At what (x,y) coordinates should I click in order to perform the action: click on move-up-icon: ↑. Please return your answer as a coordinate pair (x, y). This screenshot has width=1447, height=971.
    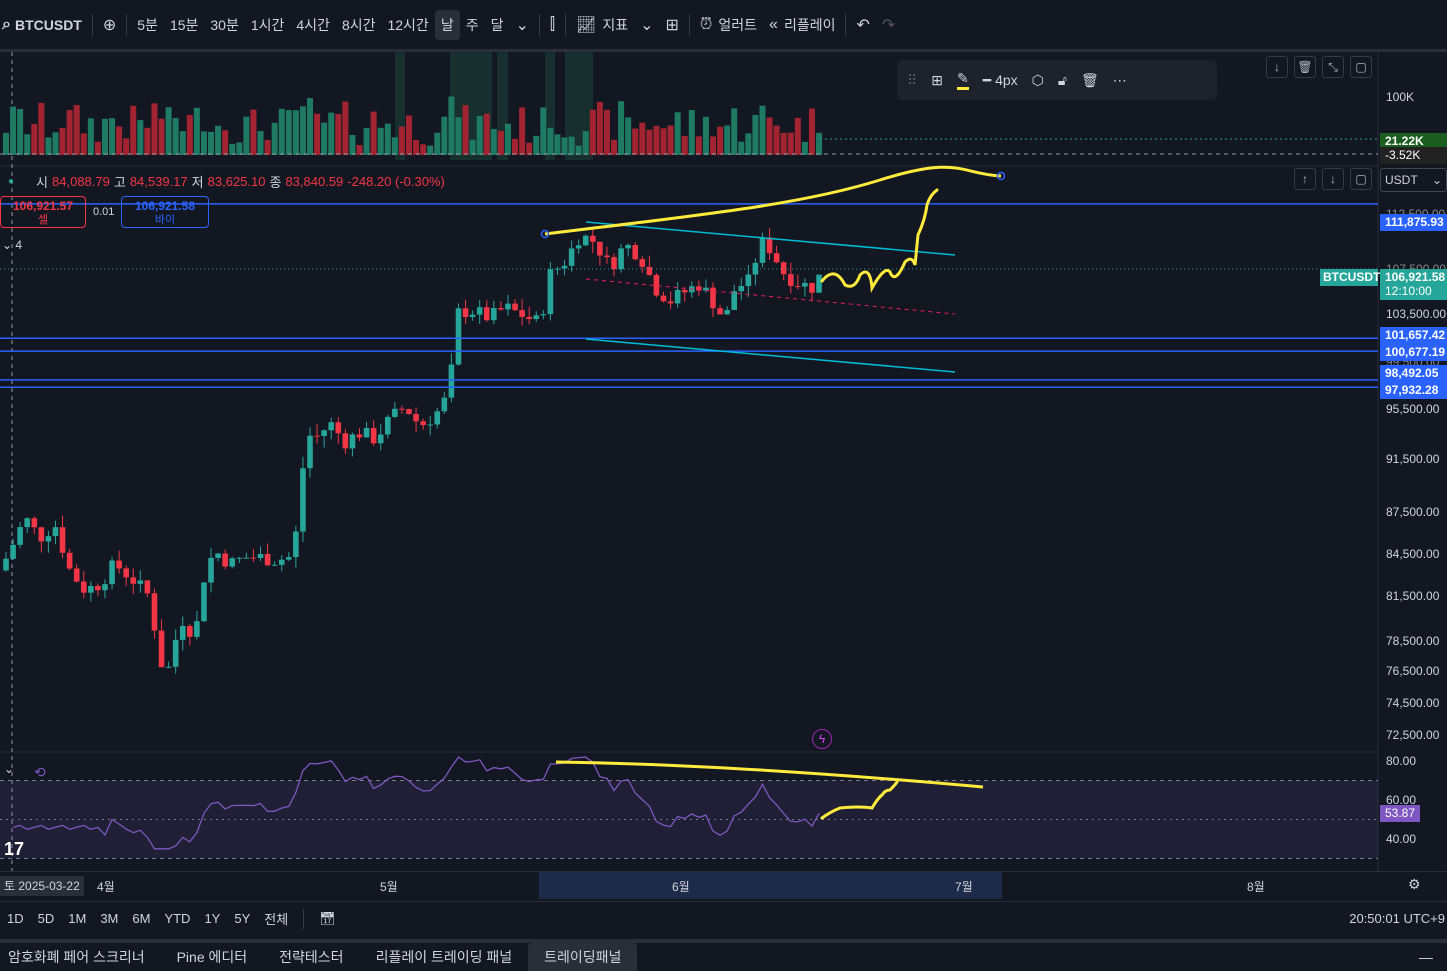
    Looking at the image, I should click on (1305, 179).